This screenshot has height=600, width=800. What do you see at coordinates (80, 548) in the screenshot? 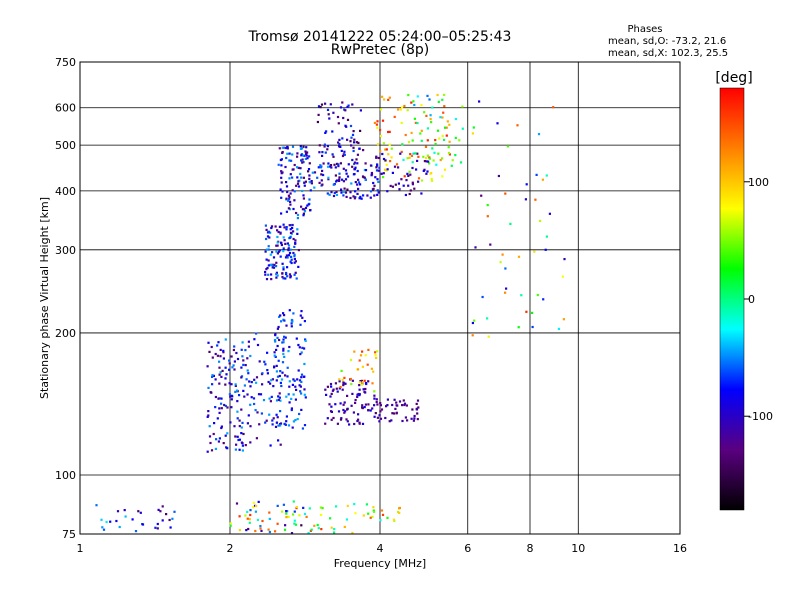
I see `x-tick-label: 1` at bounding box center [80, 548].